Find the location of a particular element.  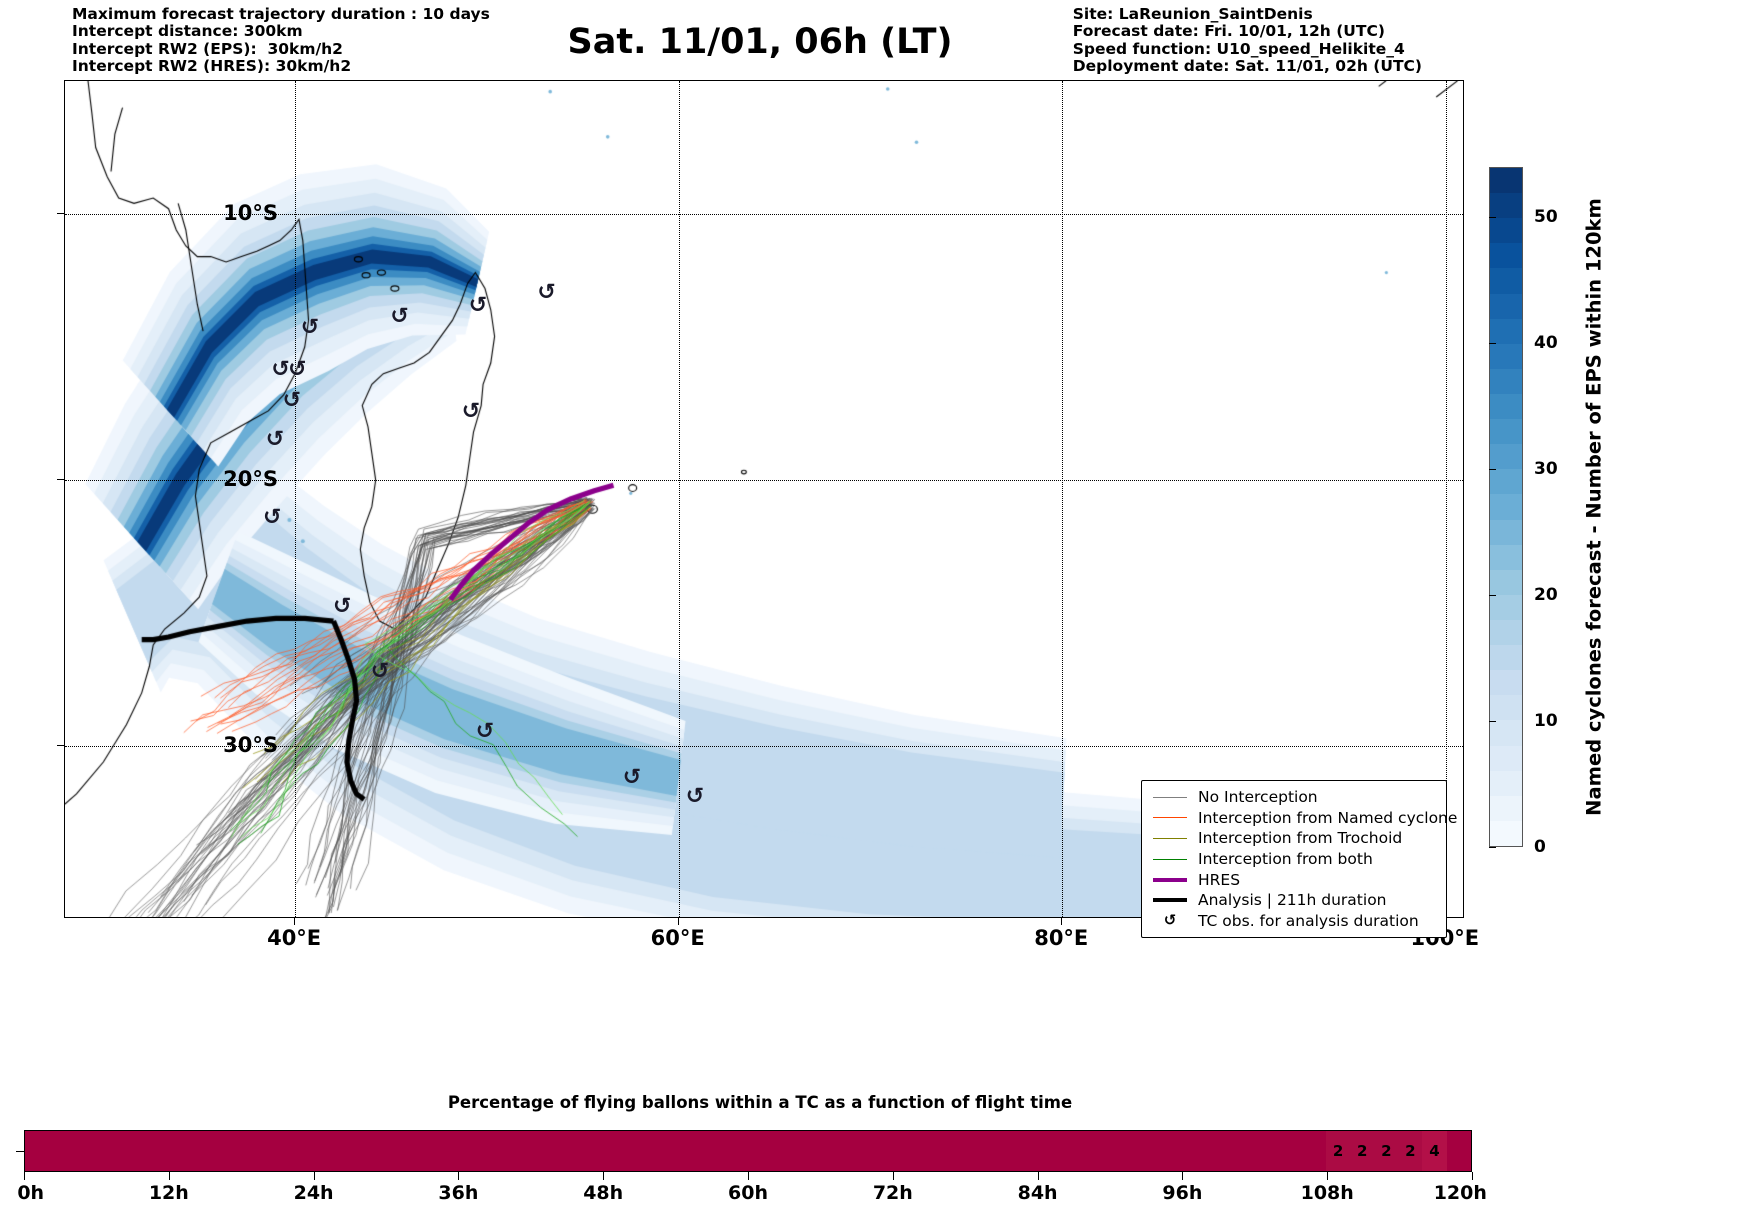

map-ytick-label: 10°S is located at coordinates (250, 213).